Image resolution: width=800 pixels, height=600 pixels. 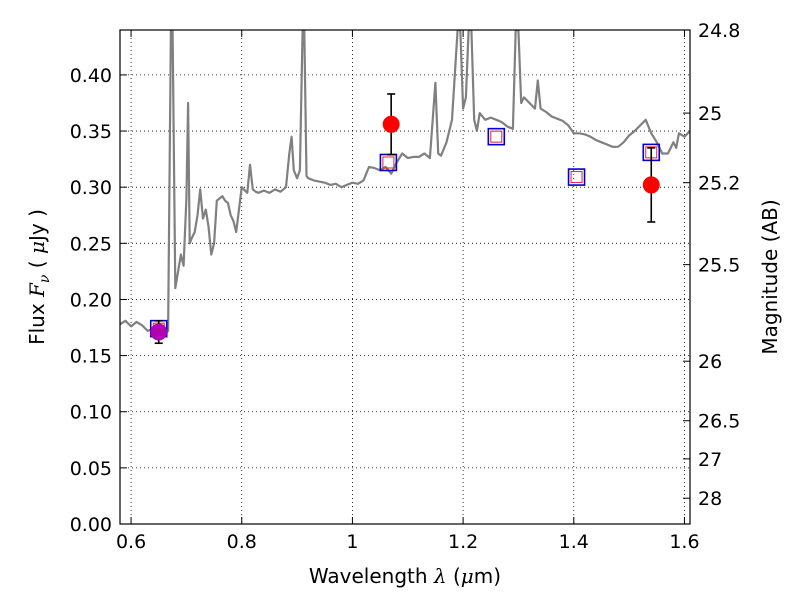 What do you see at coordinates (352, 542) in the screenshot?
I see `x-tick-label: 1` at bounding box center [352, 542].